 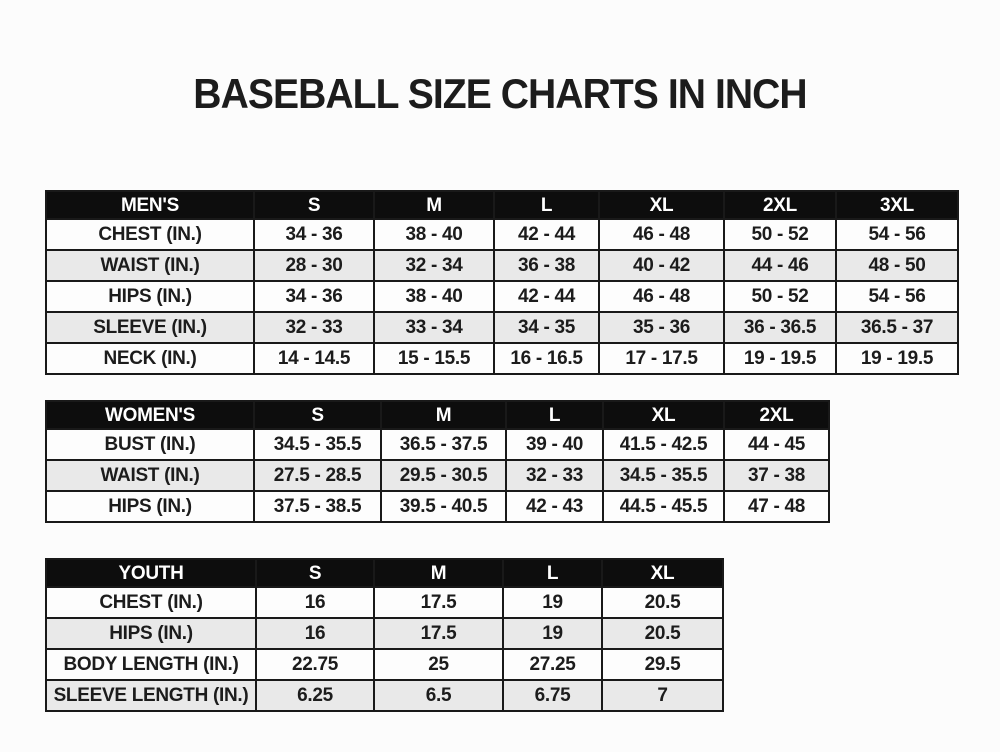 What do you see at coordinates (317, 475) in the screenshot?
I see `size-cell: 27.5 - 28.5` at bounding box center [317, 475].